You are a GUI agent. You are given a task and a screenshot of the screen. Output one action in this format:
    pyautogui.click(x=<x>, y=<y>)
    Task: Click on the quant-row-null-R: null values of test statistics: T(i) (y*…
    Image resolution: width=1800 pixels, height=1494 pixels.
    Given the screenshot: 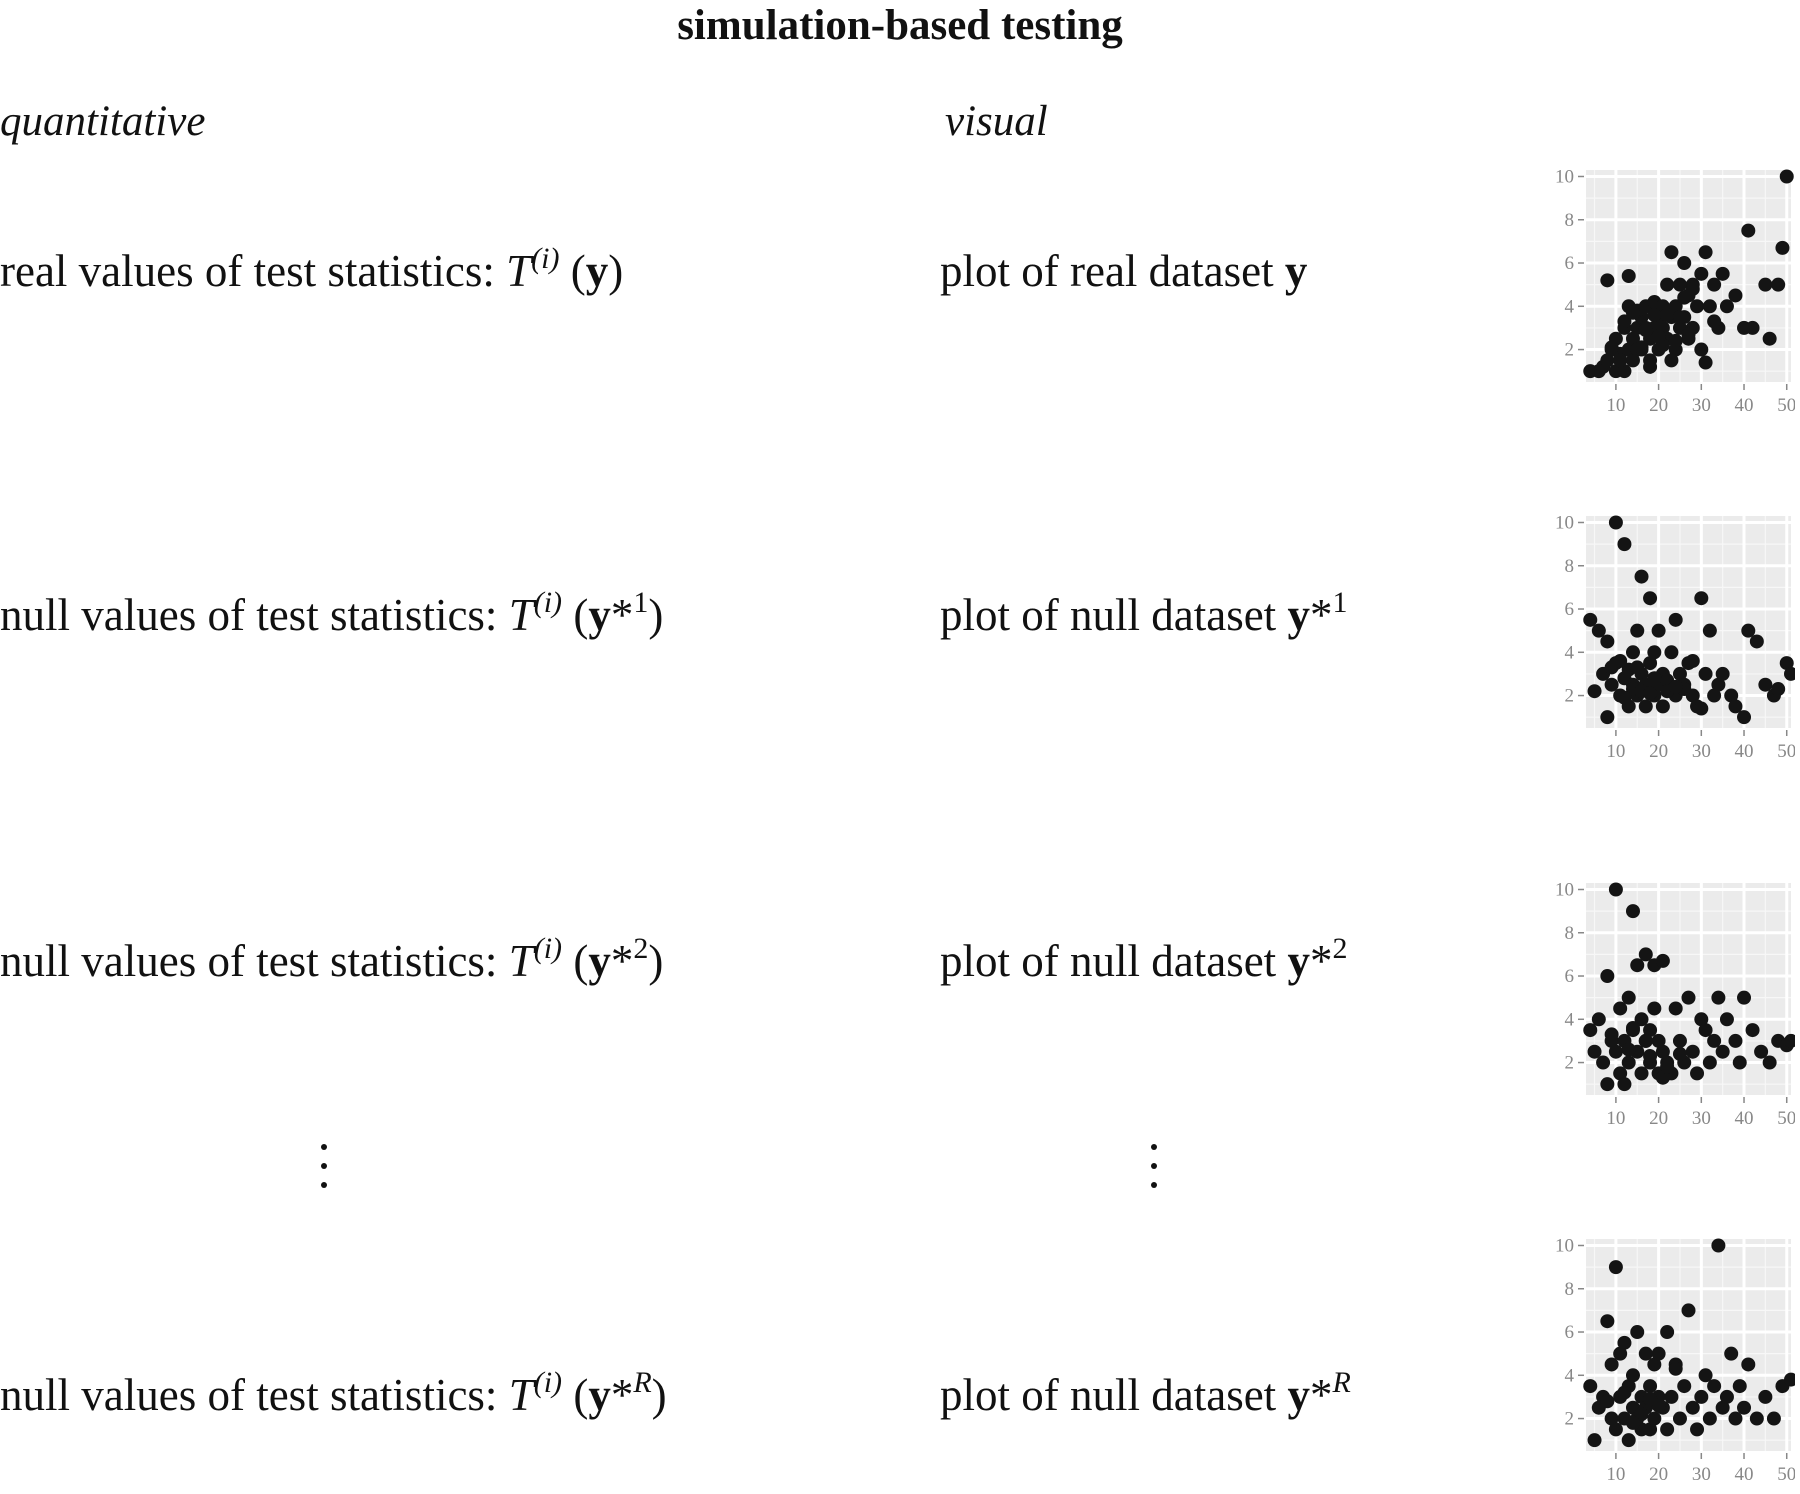 What is the action you would take?
    pyautogui.click(x=333, y=1393)
    